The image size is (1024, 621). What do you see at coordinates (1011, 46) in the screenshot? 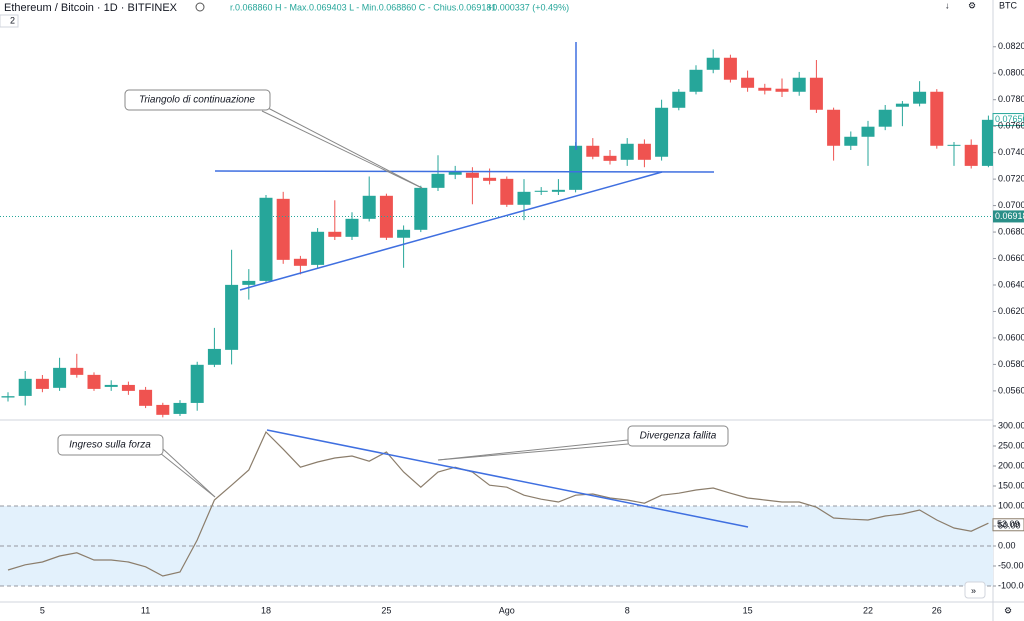
I see `y-tick-label: 0.08200` at bounding box center [1011, 46].